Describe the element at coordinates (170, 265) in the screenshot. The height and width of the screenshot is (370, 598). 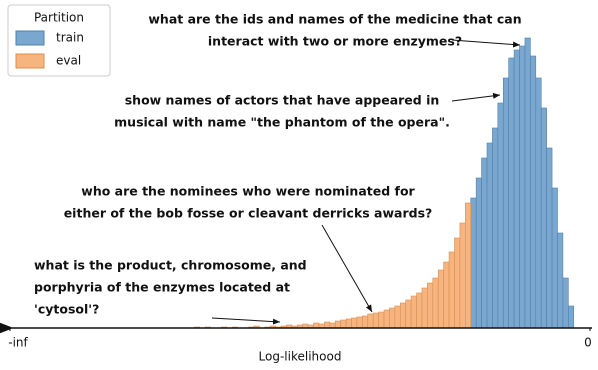
I see `annotation: what is the product, chromosome, and` at that location.